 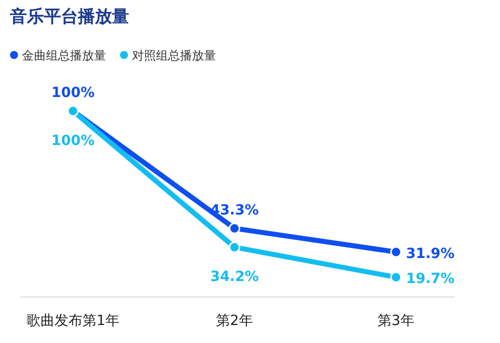 What do you see at coordinates (396, 321) in the screenshot?
I see `x-tick-label: 第3年` at bounding box center [396, 321].